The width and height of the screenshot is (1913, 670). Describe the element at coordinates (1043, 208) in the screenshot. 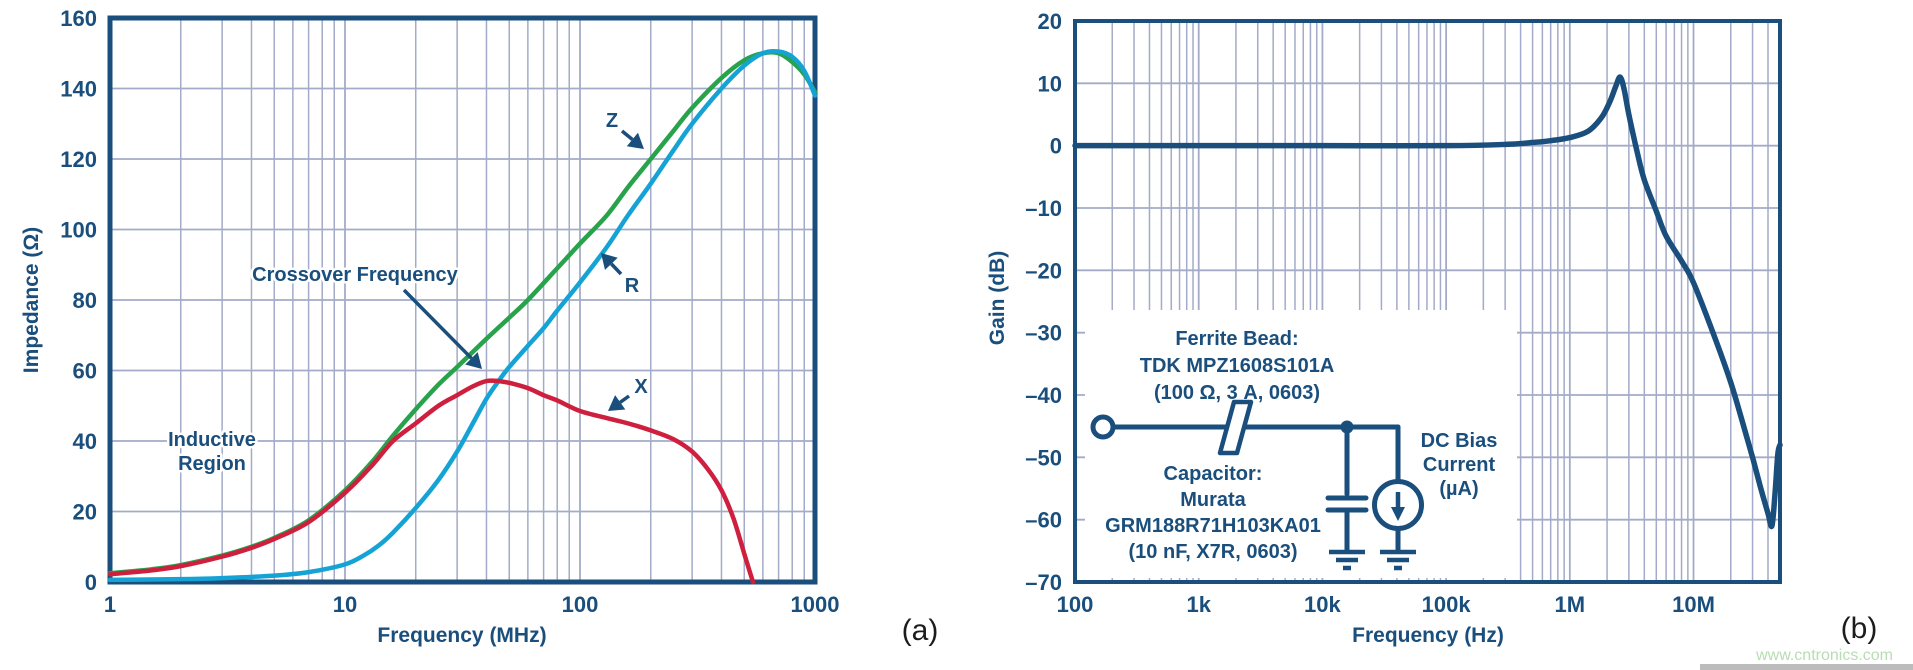

I see `y-tick-label: –10` at that location.